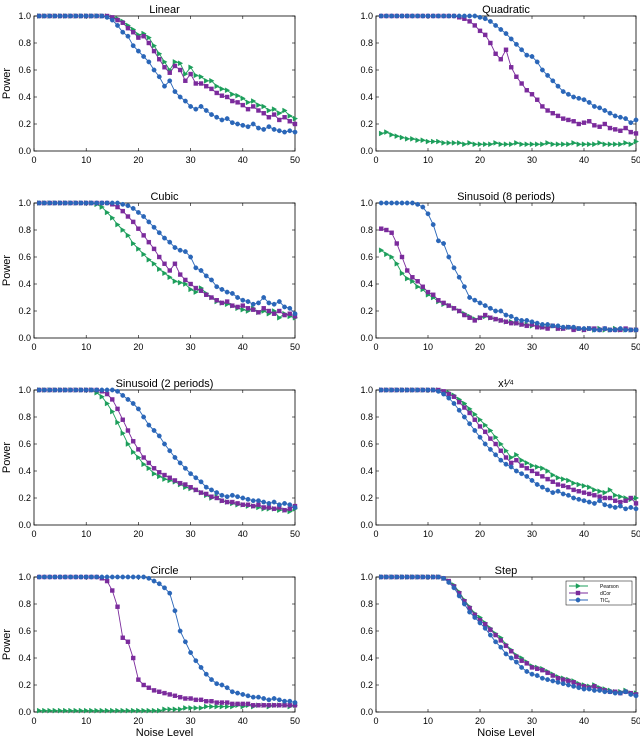  What do you see at coordinates (505, 733) in the screenshot?
I see `x-axis-label: Noise Level` at bounding box center [505, 733].